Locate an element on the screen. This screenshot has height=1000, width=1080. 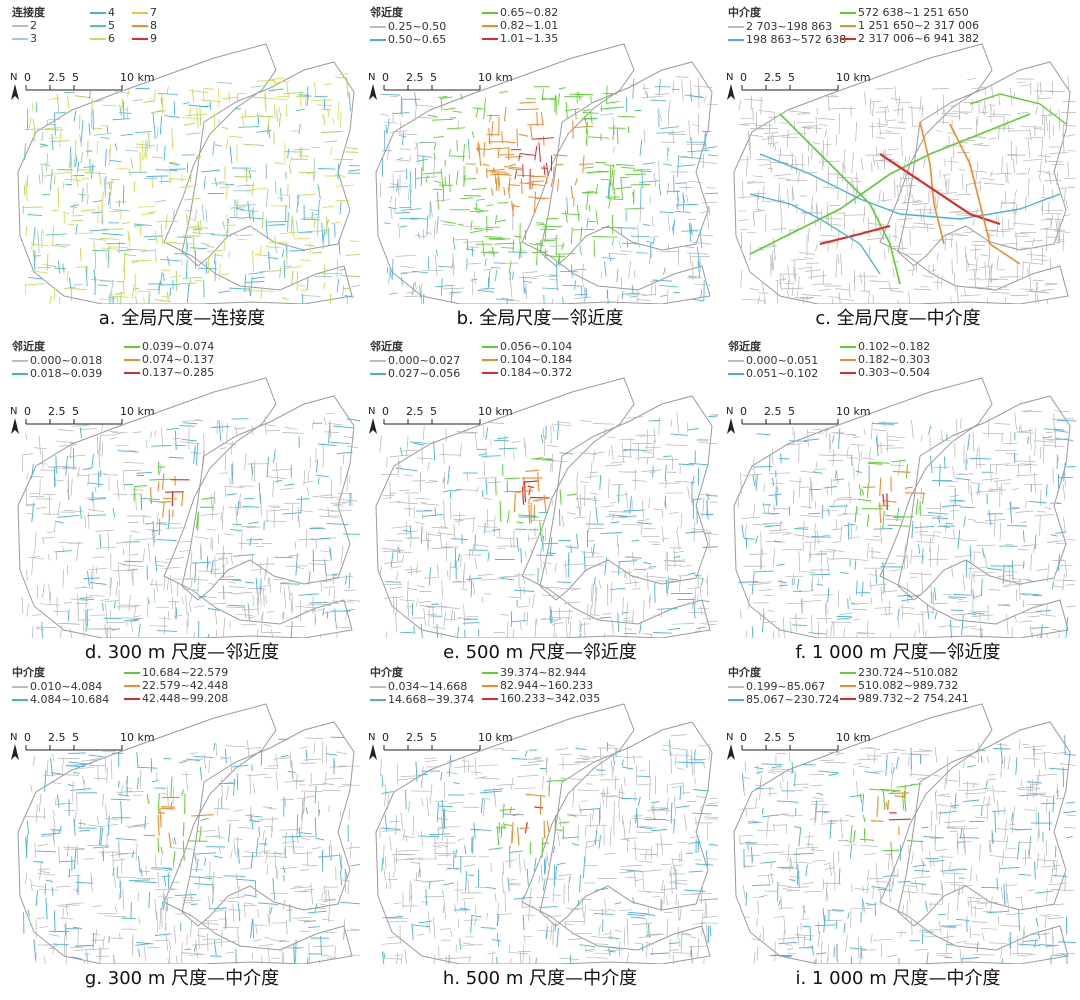
legend-label: 4.084~10.684 is located at coordinates (70, 699).